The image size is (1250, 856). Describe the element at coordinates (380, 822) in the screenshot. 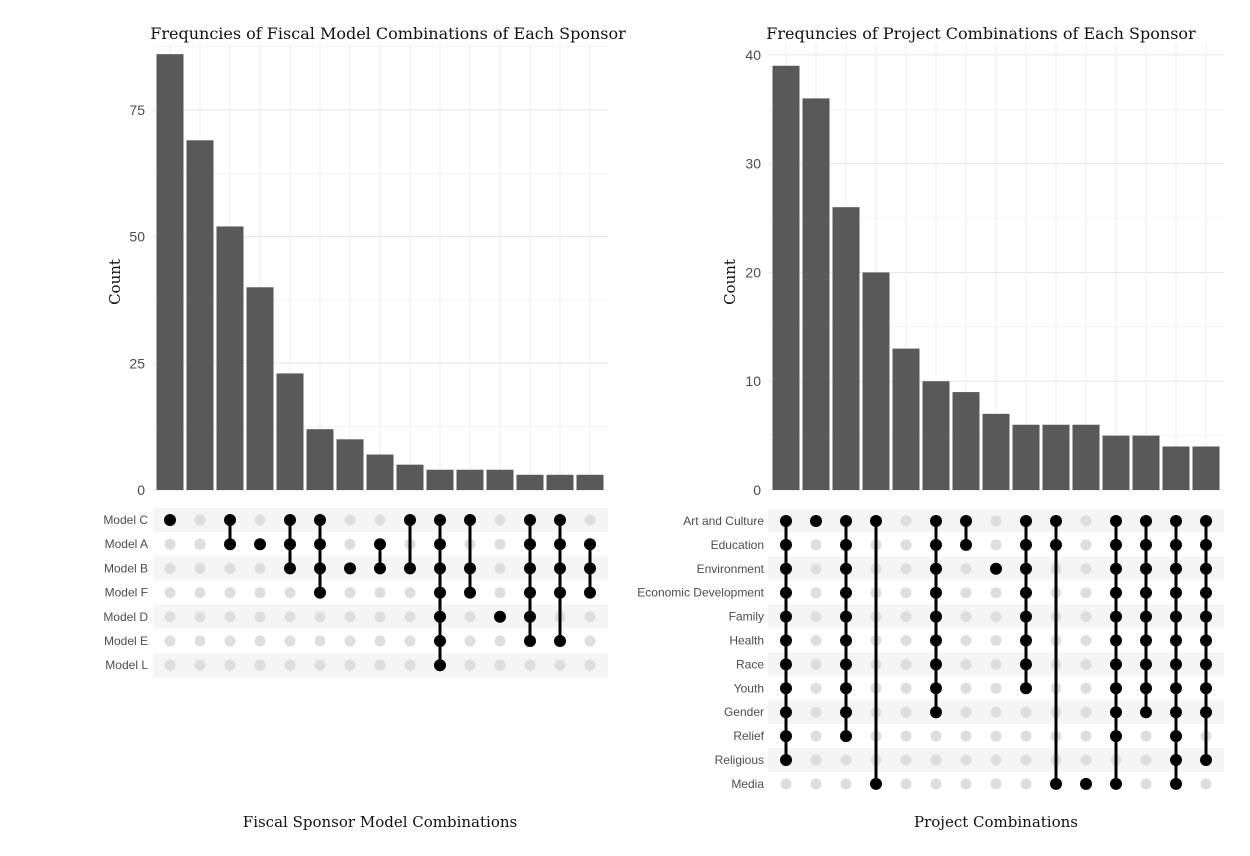

I see `x-axis-label: Fiscal Sponsor Model Combinations` at that location.